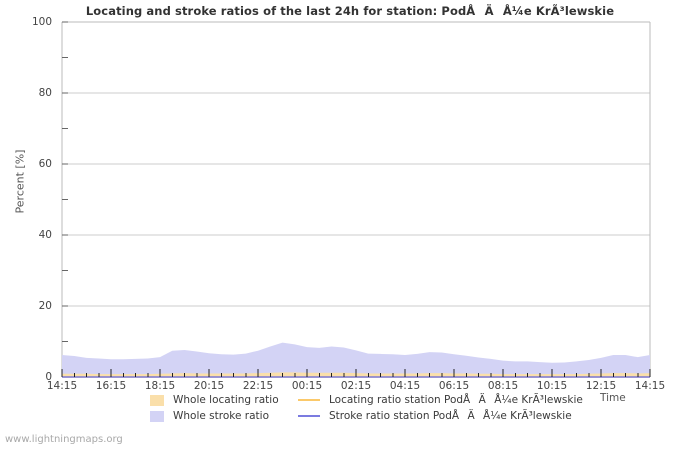 Image resolution: width=700 pixels, height=450 pixels. I want to click on legend-swatch-whole-stroke-ratio, so click(157, 416).